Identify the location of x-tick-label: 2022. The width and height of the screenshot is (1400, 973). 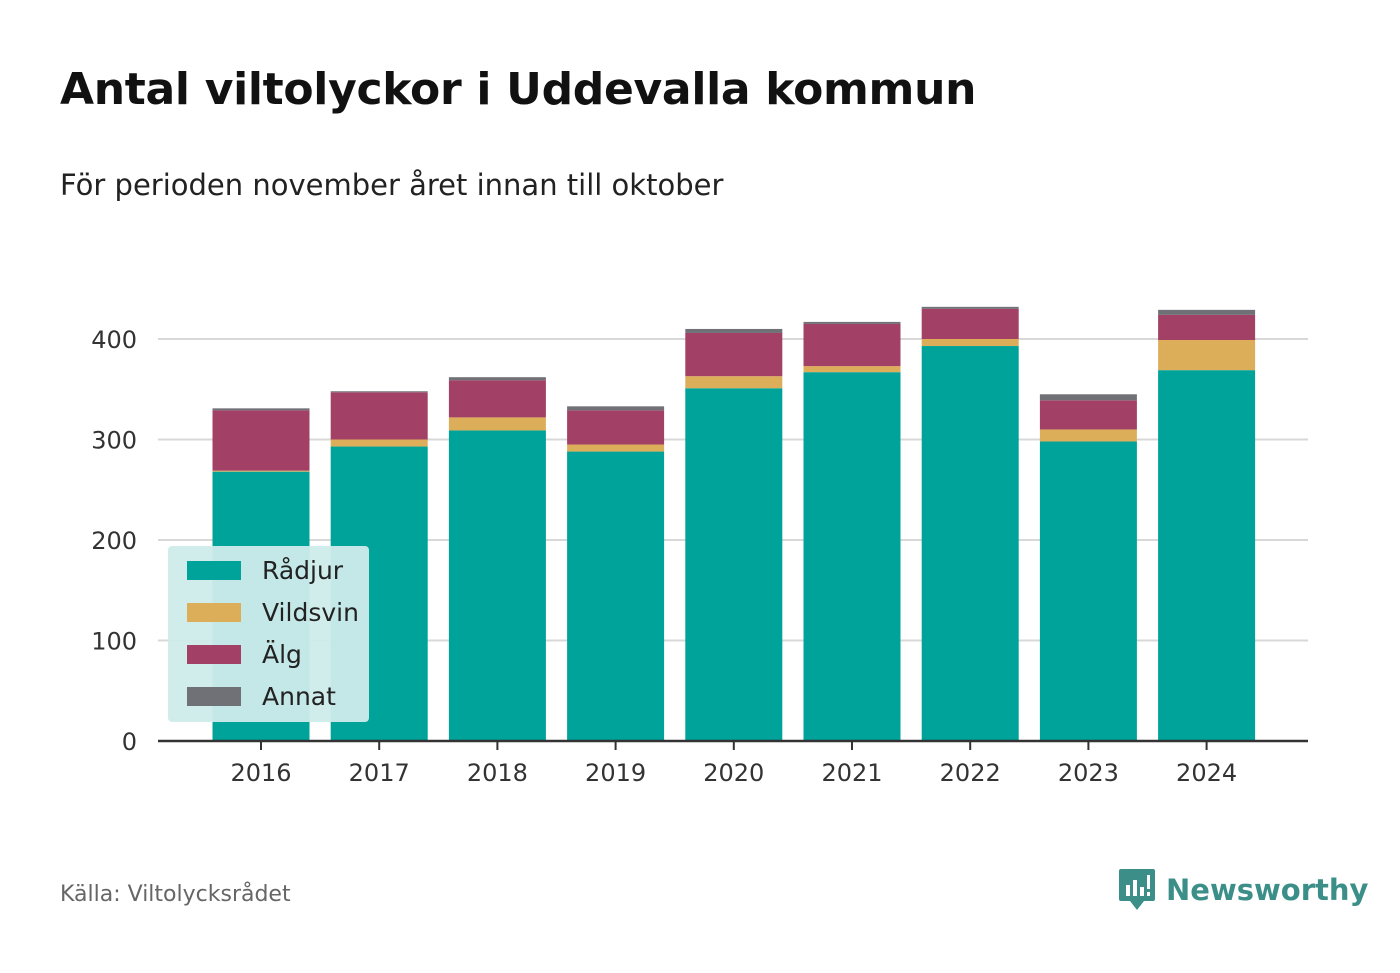
(970, 773).